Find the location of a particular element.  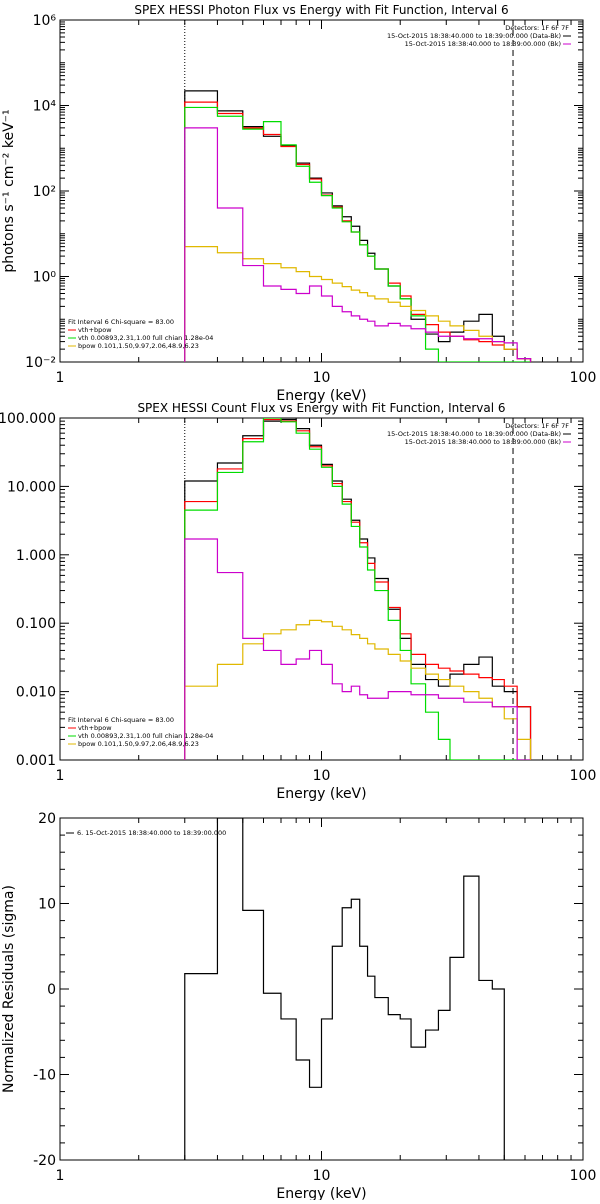

y-tick-label: 100.000 is located at coordinates (28, 419).